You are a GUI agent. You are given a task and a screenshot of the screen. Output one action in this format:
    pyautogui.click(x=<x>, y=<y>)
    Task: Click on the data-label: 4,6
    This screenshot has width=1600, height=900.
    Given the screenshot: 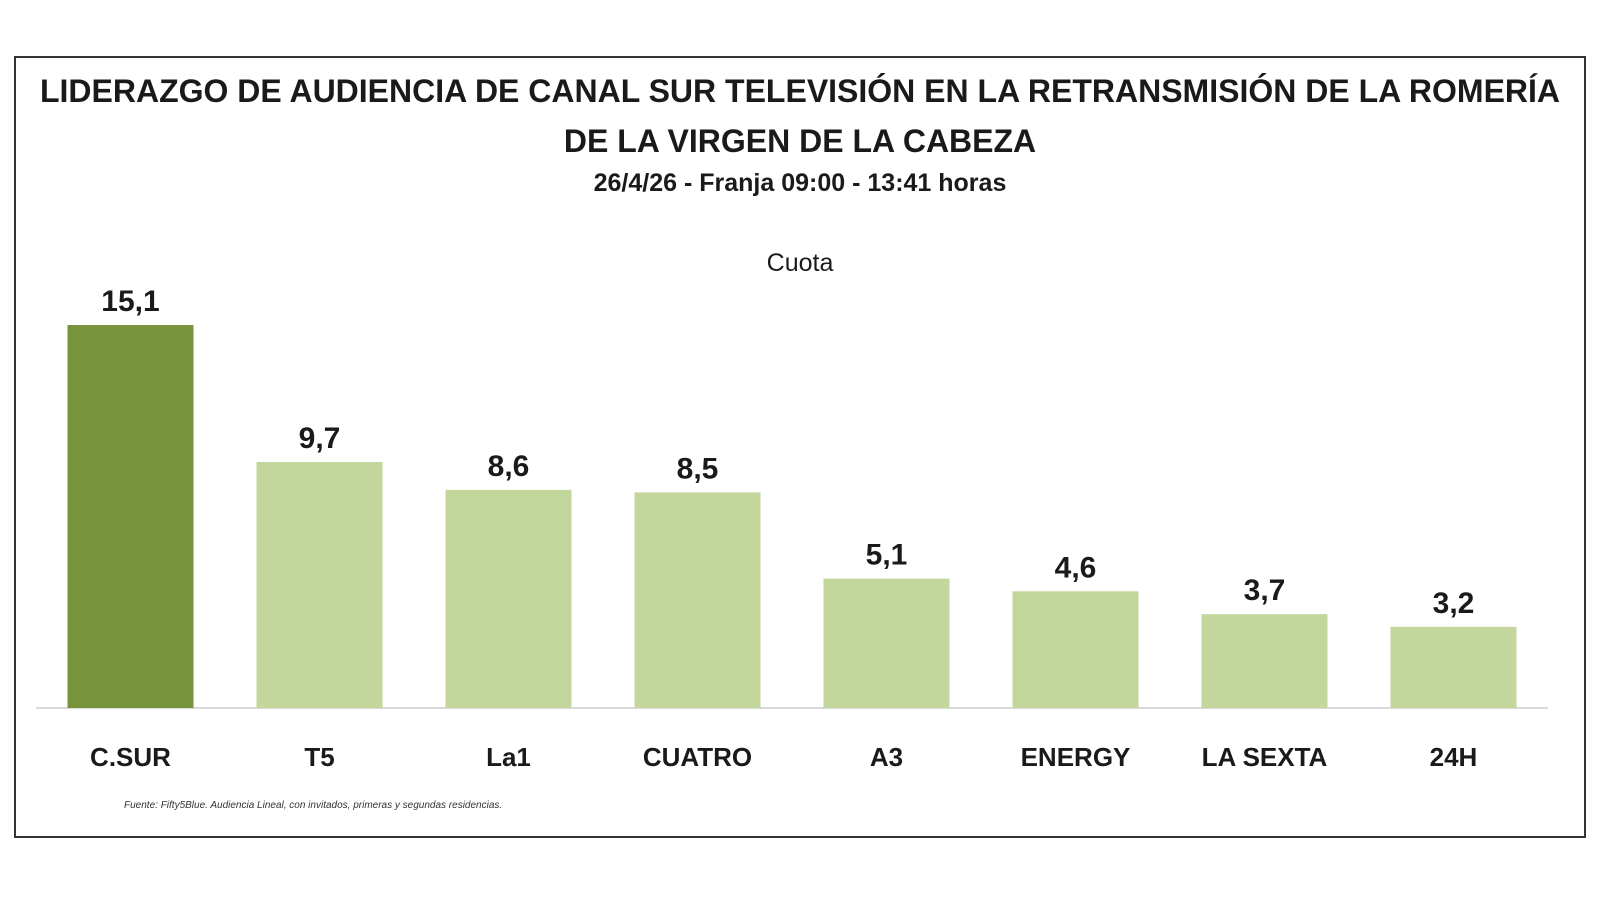 What is the action you would take?
    pyautogui.click(x=1076, y=567)
    